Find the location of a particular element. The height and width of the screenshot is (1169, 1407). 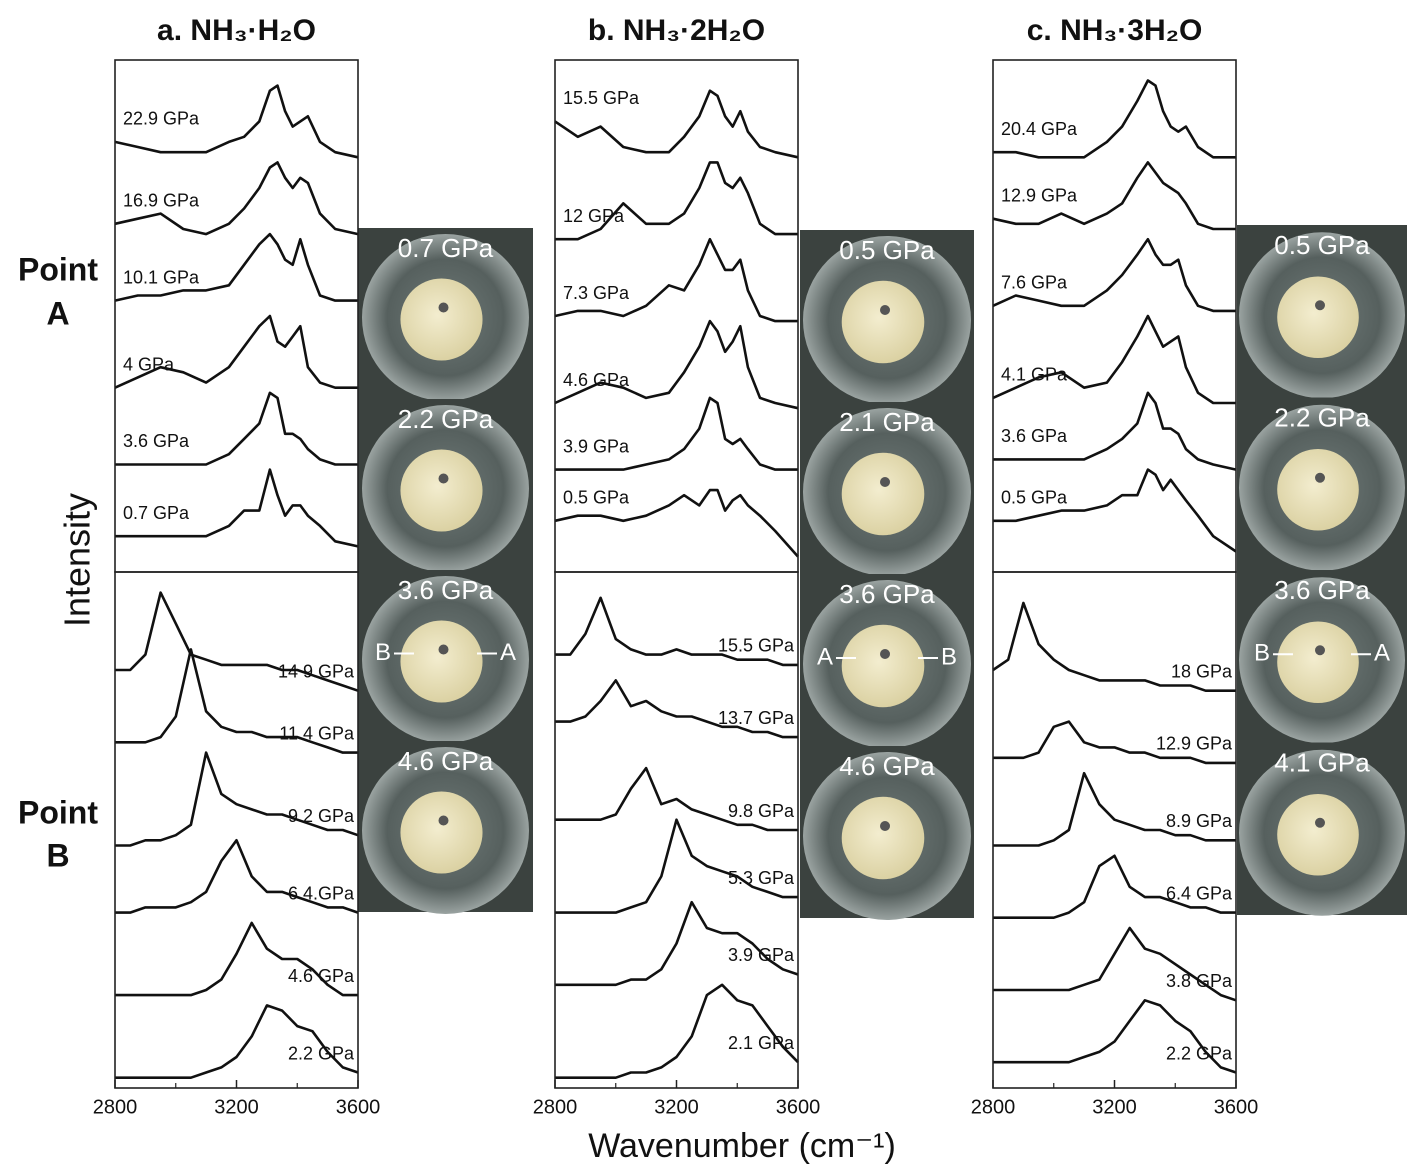

micrograph-label: 2.2 GPa is located at coordinates (446, 419).